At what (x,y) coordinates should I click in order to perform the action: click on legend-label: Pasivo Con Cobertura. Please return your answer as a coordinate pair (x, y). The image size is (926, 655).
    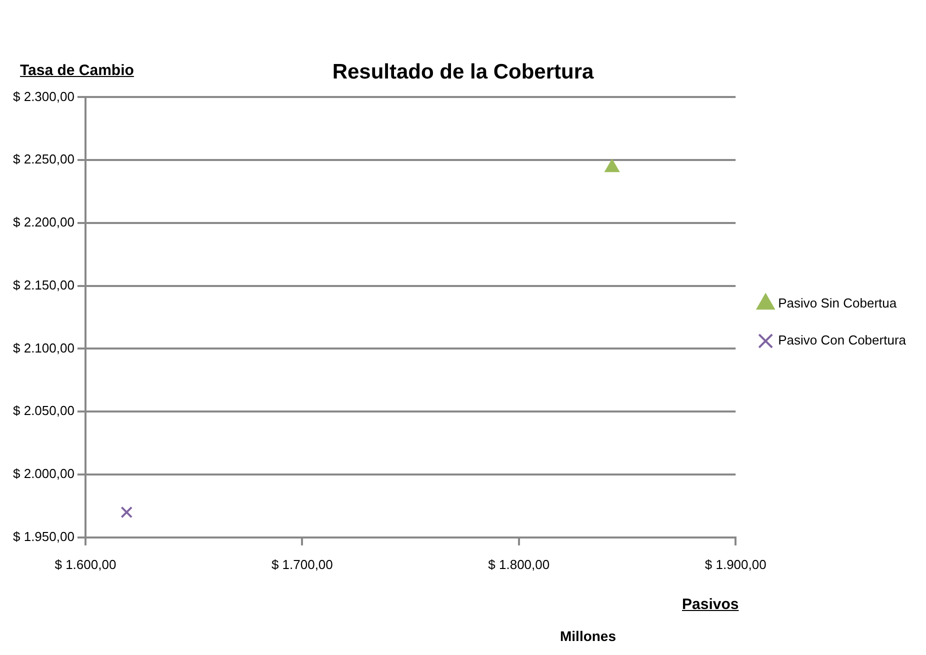
    Looking at the image, I should click on (842, 340).